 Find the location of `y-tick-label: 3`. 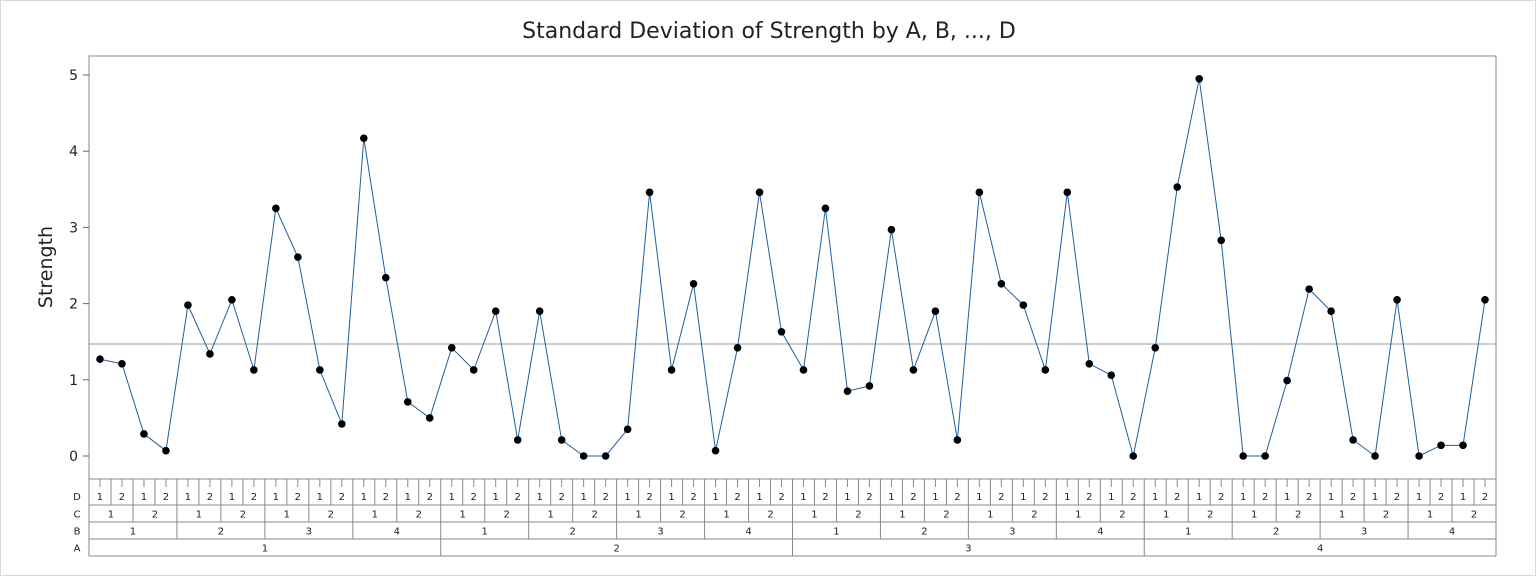

y-tick-label: 3 is located at coordinates (73, 228).